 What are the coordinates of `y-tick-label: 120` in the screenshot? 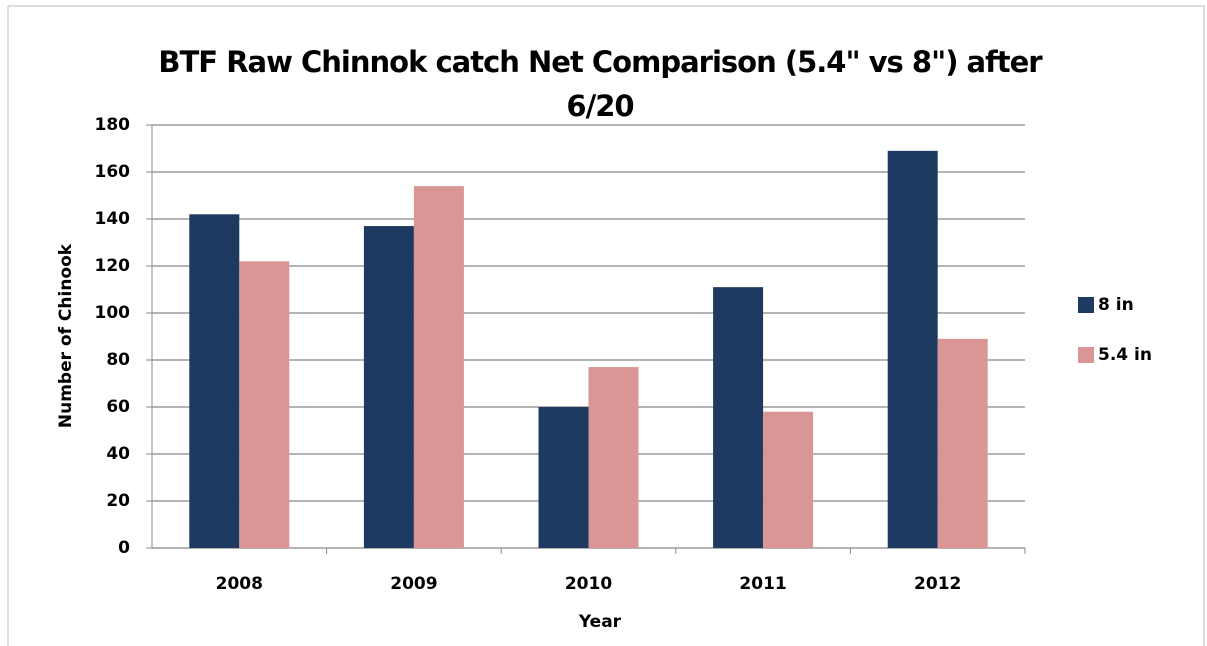 It's located at (113, 266).